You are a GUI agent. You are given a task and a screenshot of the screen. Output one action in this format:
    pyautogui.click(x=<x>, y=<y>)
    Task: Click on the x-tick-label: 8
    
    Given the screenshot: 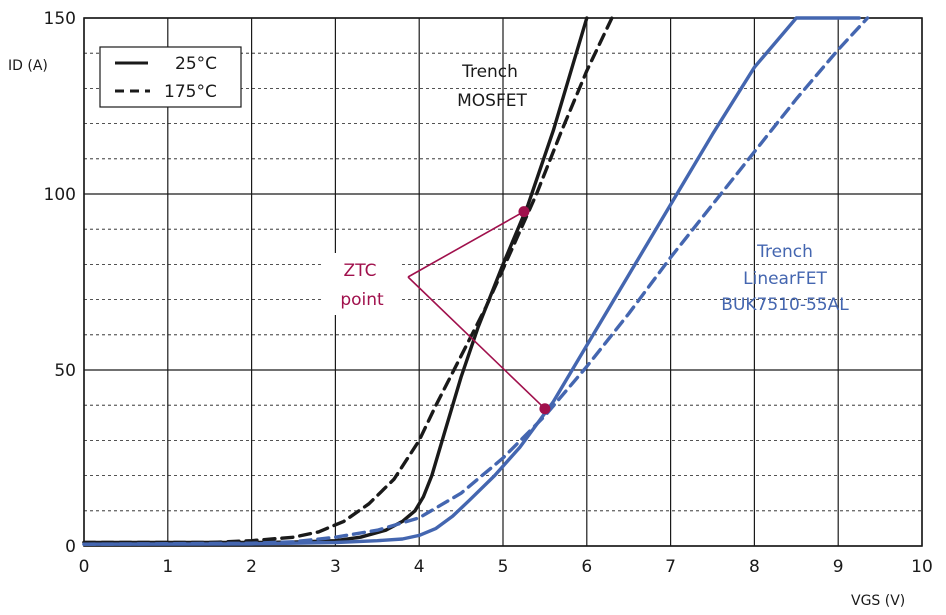 What is the action you would take?
    pyautogui.click(x=754, y=567)
    